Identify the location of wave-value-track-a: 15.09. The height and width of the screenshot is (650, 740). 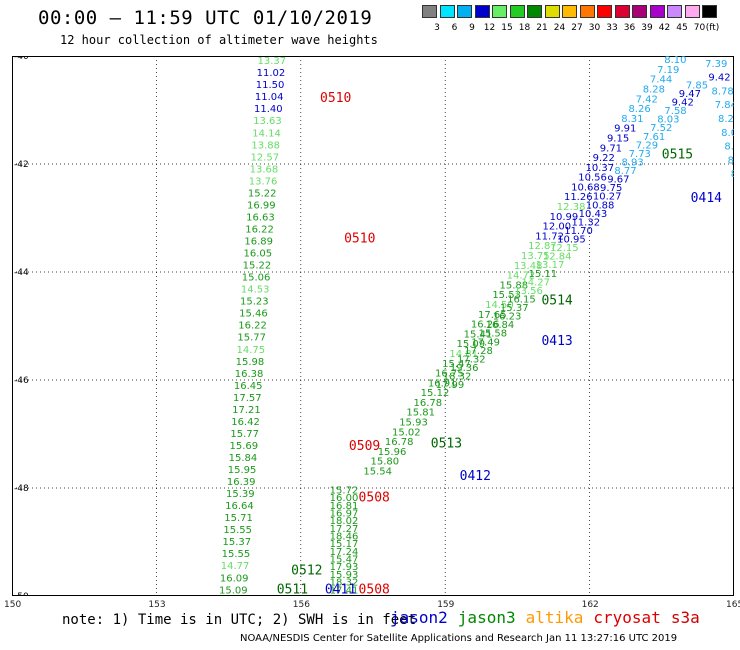
(233, 590).